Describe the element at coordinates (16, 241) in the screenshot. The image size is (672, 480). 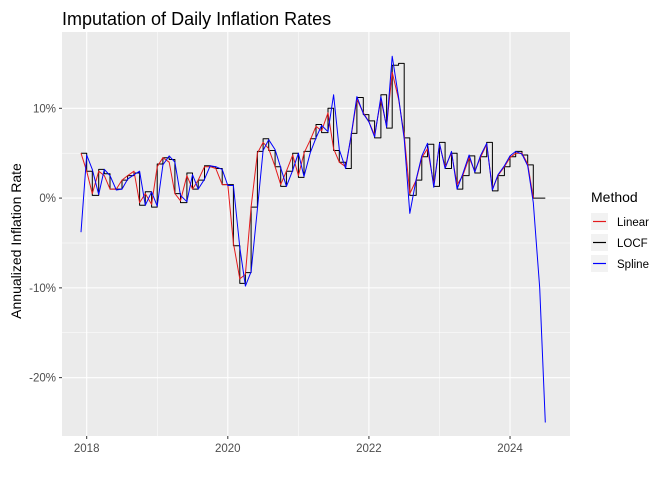
I see `y-axis-title: Annualized Inflation Rate` at that location.